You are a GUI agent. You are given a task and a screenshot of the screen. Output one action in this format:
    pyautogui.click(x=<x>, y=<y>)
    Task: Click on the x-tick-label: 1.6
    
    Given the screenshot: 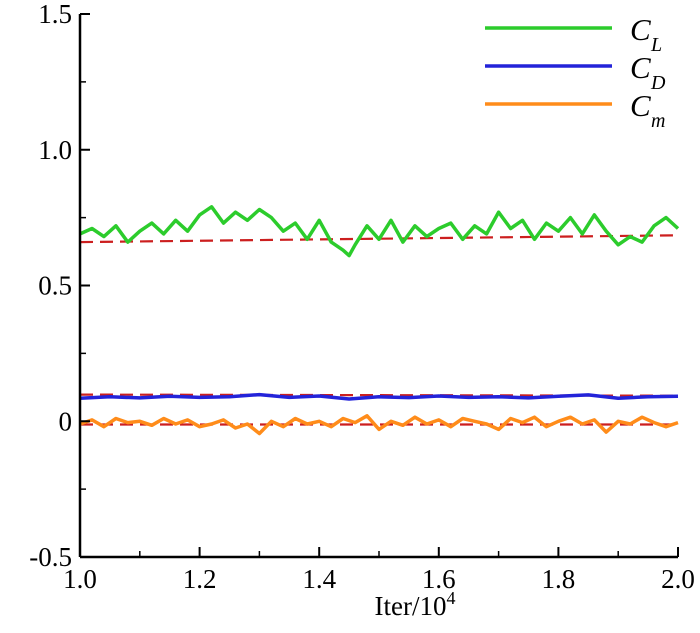 What is the action you would take?
    pyautogui.click(x=439, y=579)
    